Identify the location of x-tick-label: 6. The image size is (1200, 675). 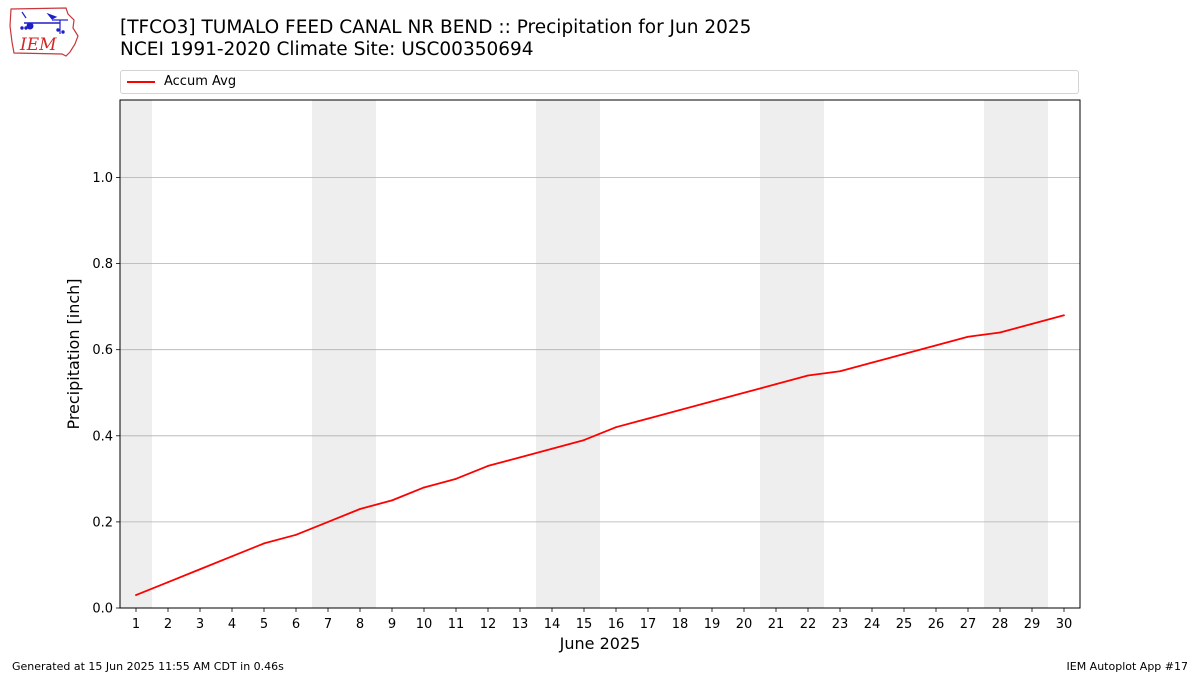
(296, 624).